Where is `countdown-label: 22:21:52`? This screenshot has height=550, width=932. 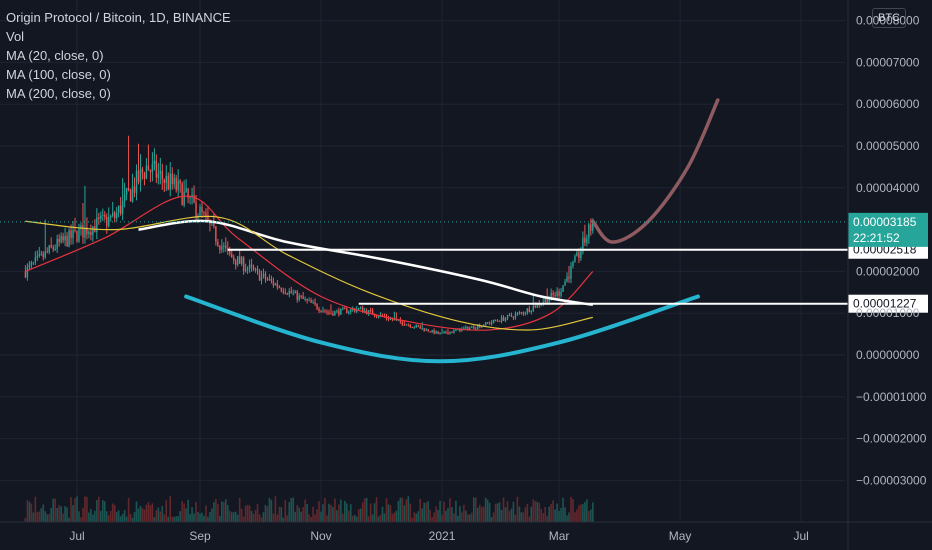
countdown-label: 22:21:52 is located at coordinates (876, 238).